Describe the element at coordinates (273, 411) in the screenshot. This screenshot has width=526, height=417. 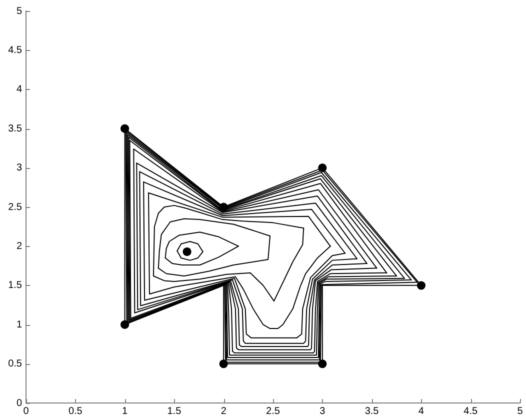
I see `x-tick-label: 2.5` at that location.